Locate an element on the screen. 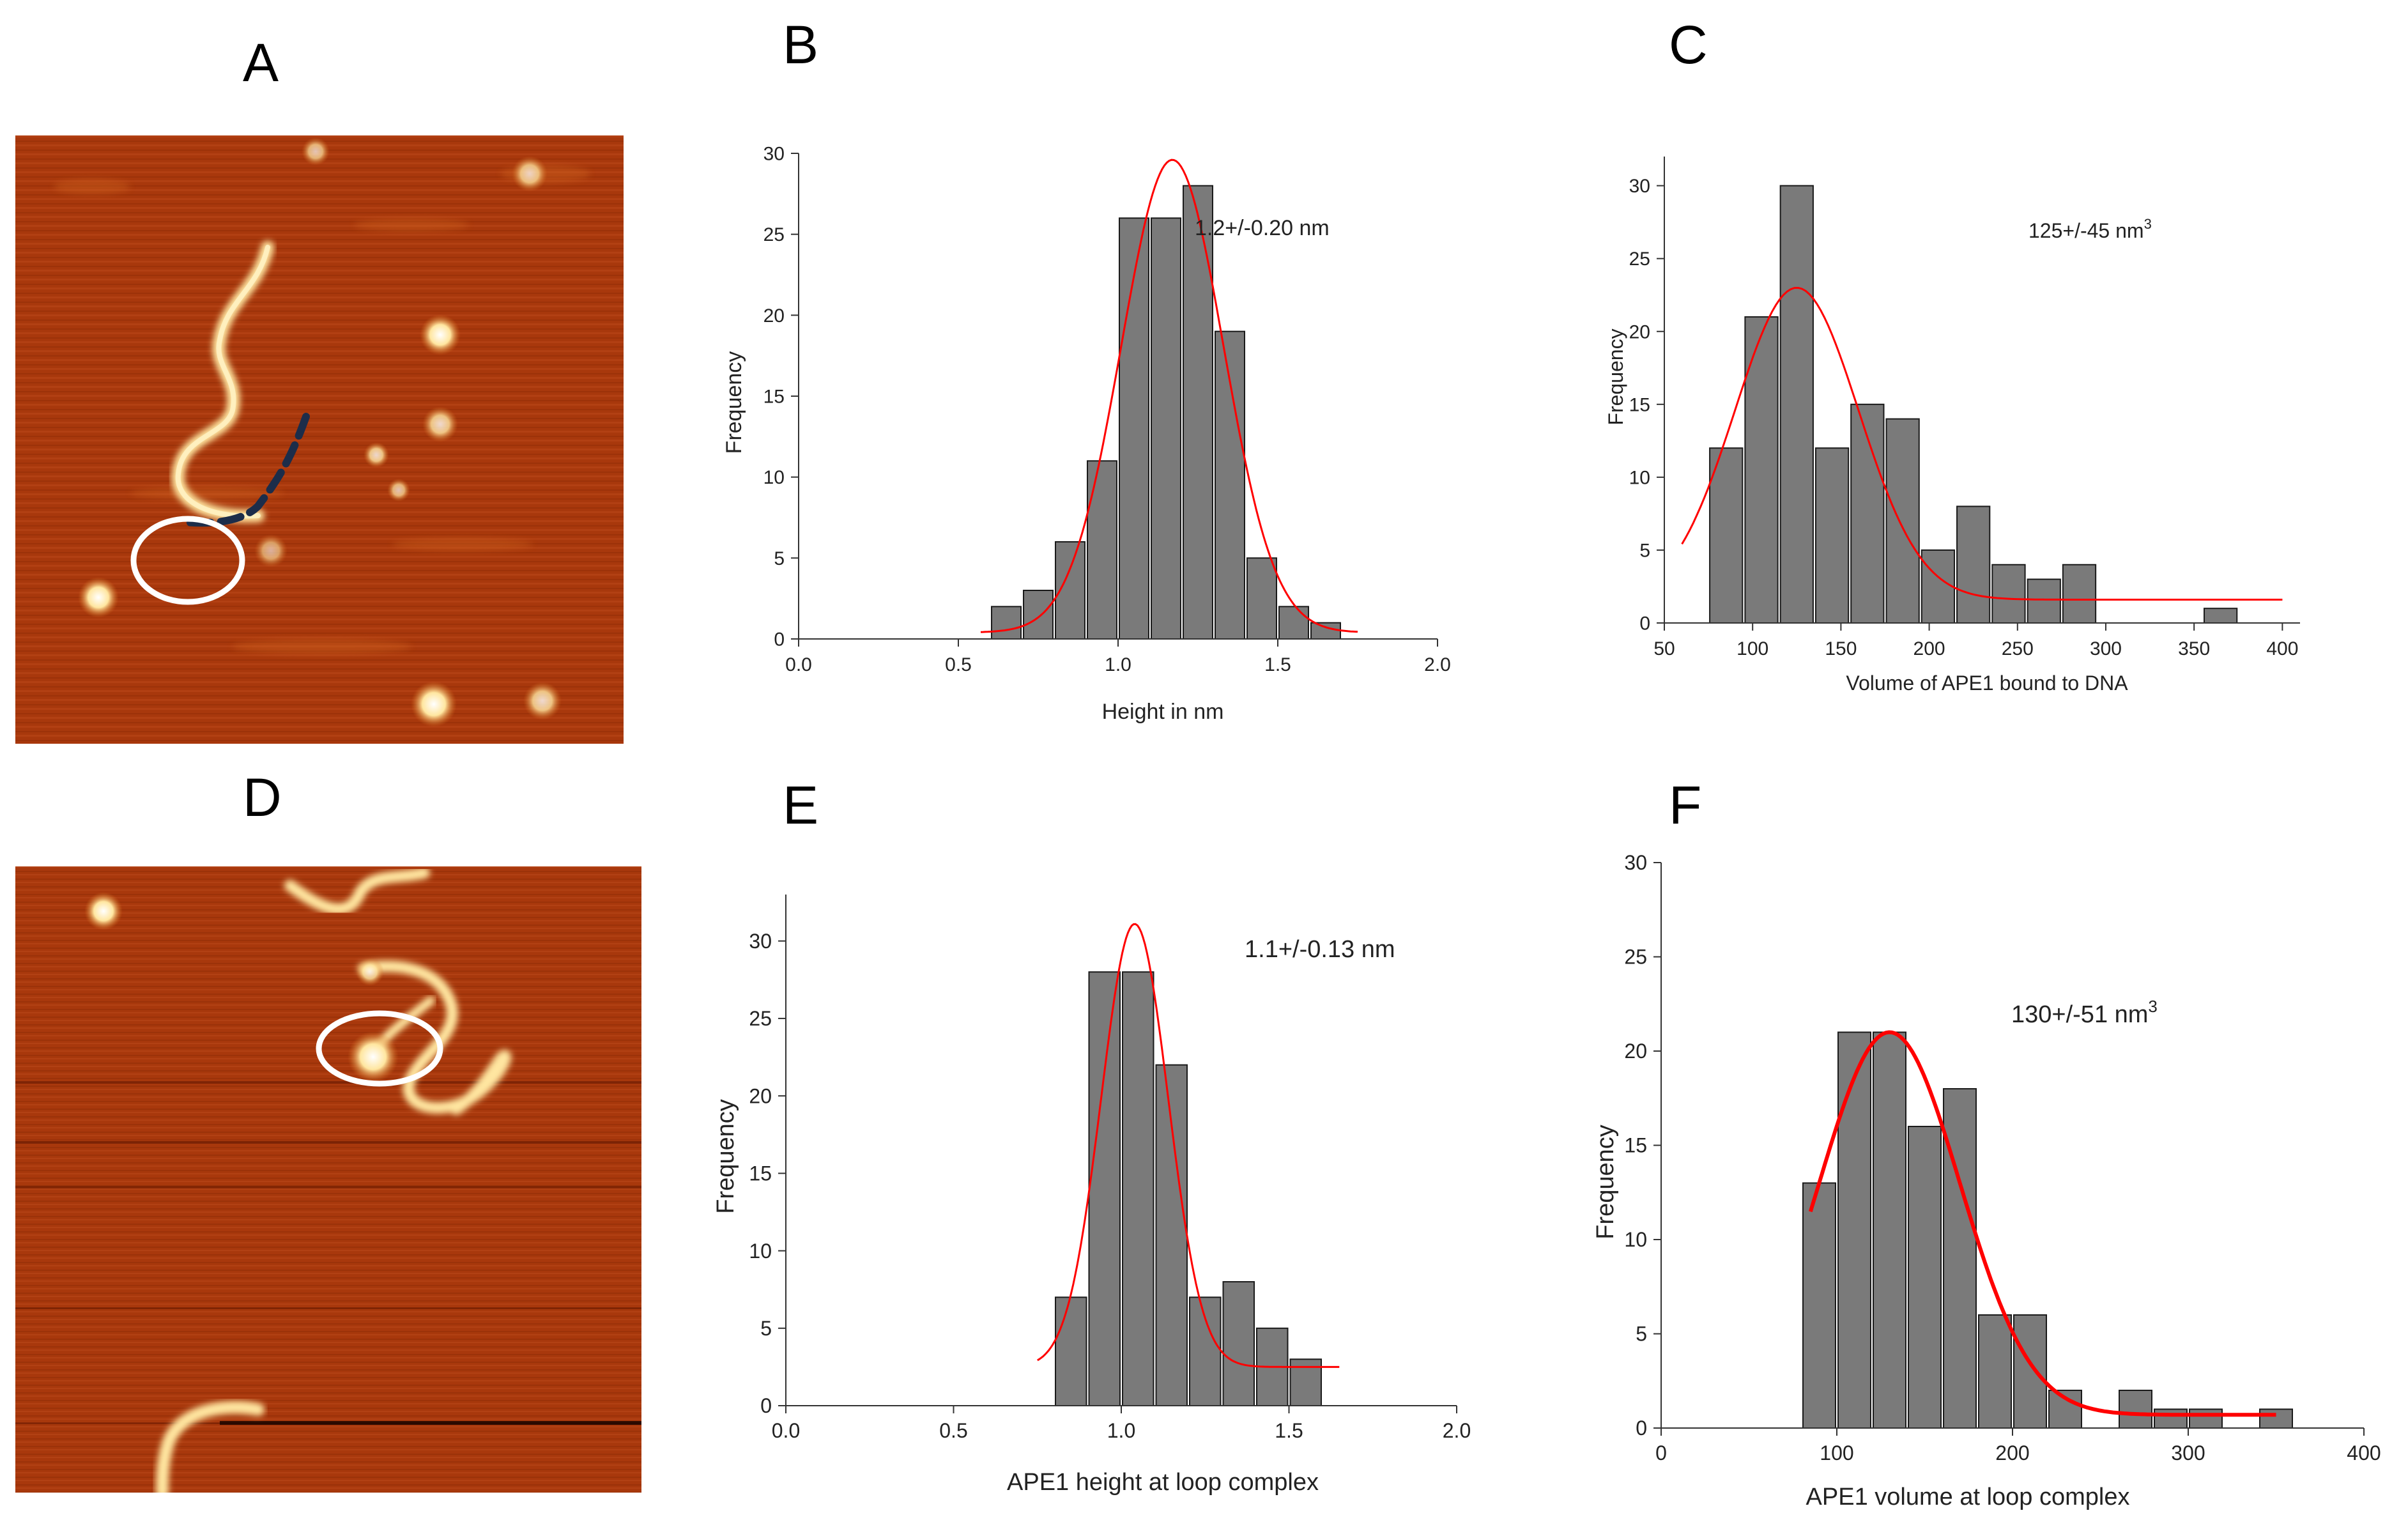 Image resolution: width=2408 pixels, height=1529 pixels. histogram-c-y-tick-label: 5 is located at coordinates (1645, 550).